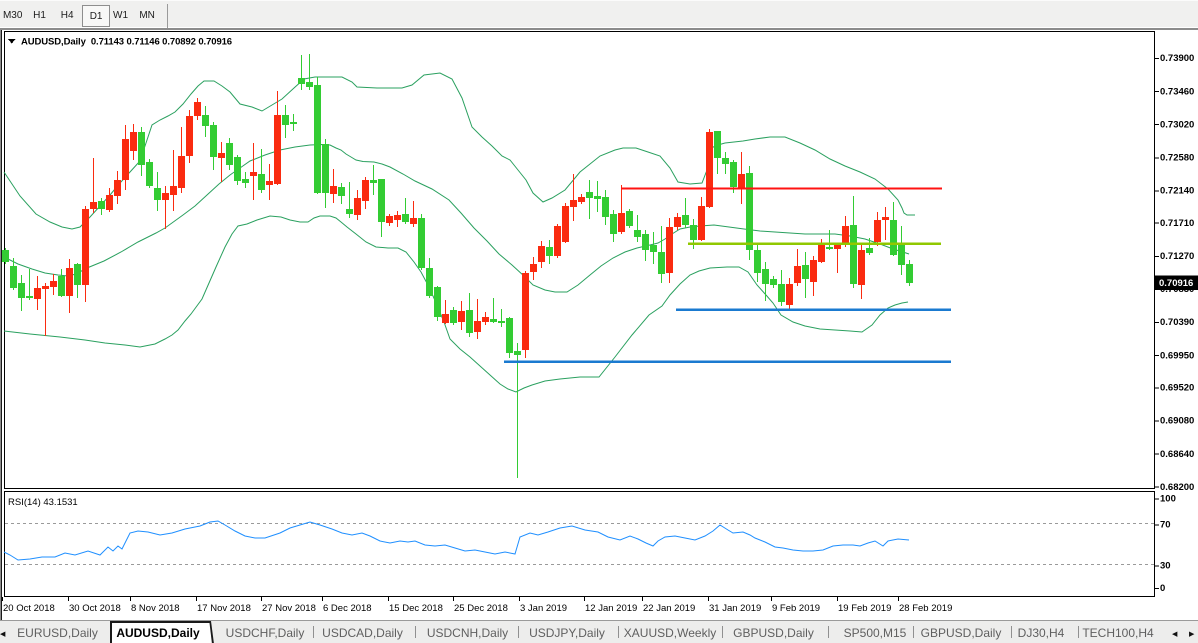  What do you see at coordinates (1176, 283) in the screenshot?
I see `svg-text: 0.70916` at bounding box center [1176, 283].